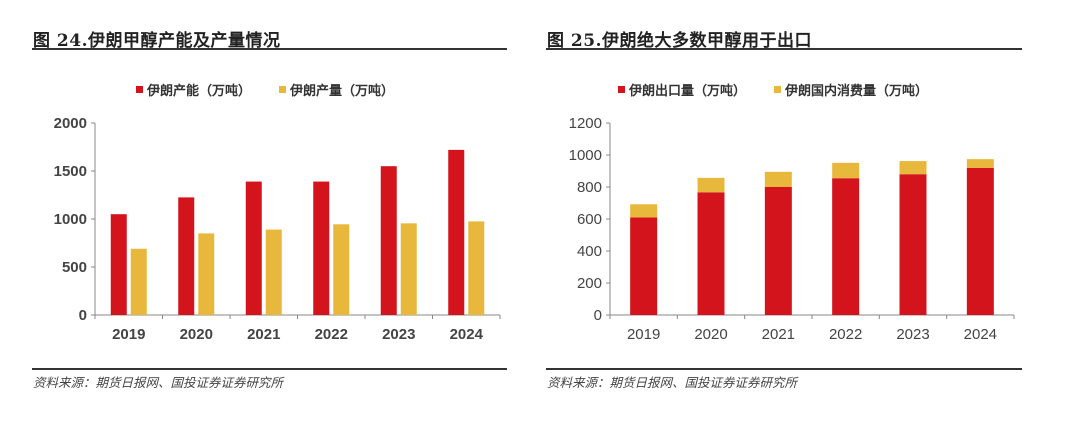  Describe the element at coordinates (157, 41) in the screenshot. I see `figure-24-title: 图 24.伊朗甲醇产能及产量情况` at that location.